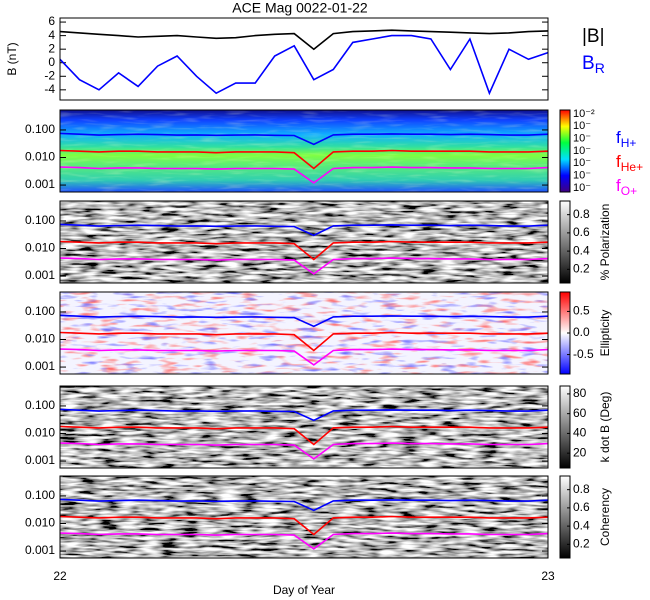  I want to click on plot-background, so click(304, 59).